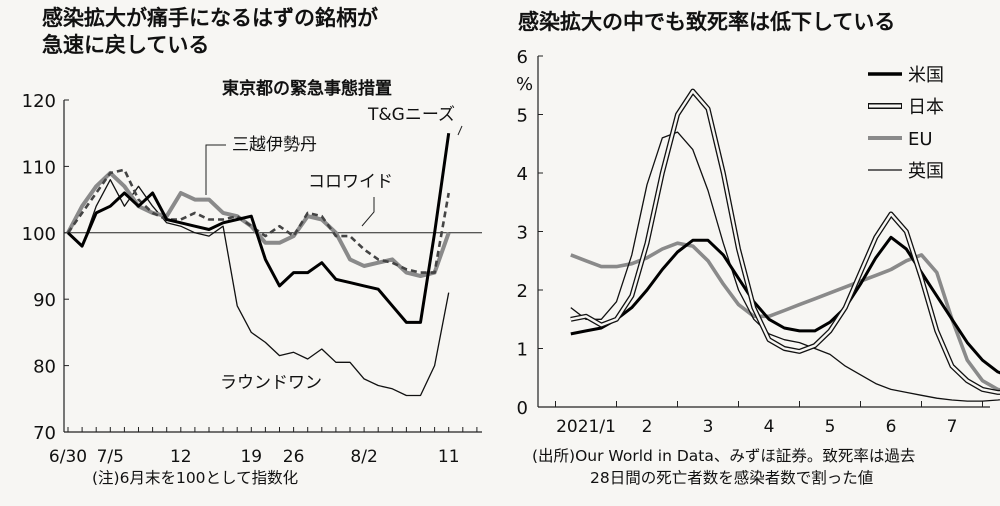 The height and width of the screenshot is (506, 1000). Describe the element at coordinates (44, 367) in the screenshot. I see `left-y-tick-label: 80` at that location.